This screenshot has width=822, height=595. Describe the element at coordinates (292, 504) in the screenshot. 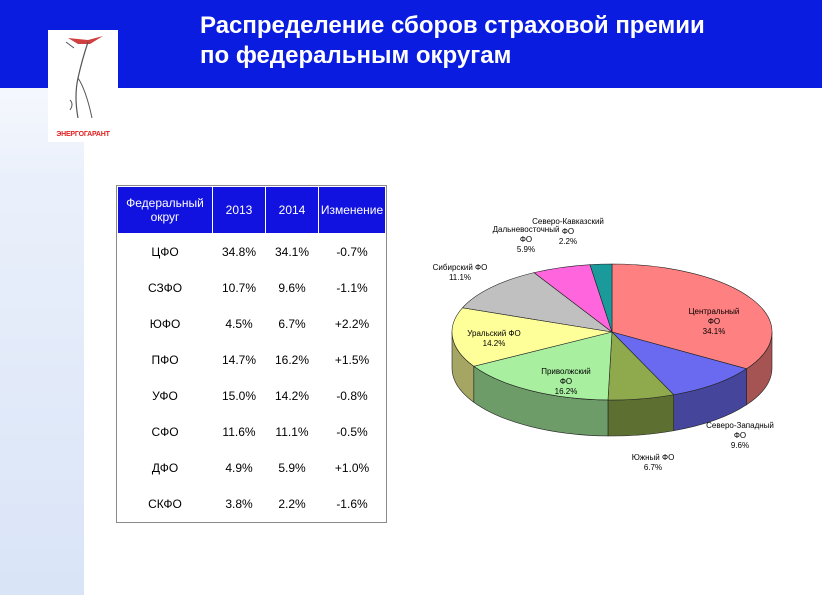

I see `cell-2014: 2.2%` at that location.